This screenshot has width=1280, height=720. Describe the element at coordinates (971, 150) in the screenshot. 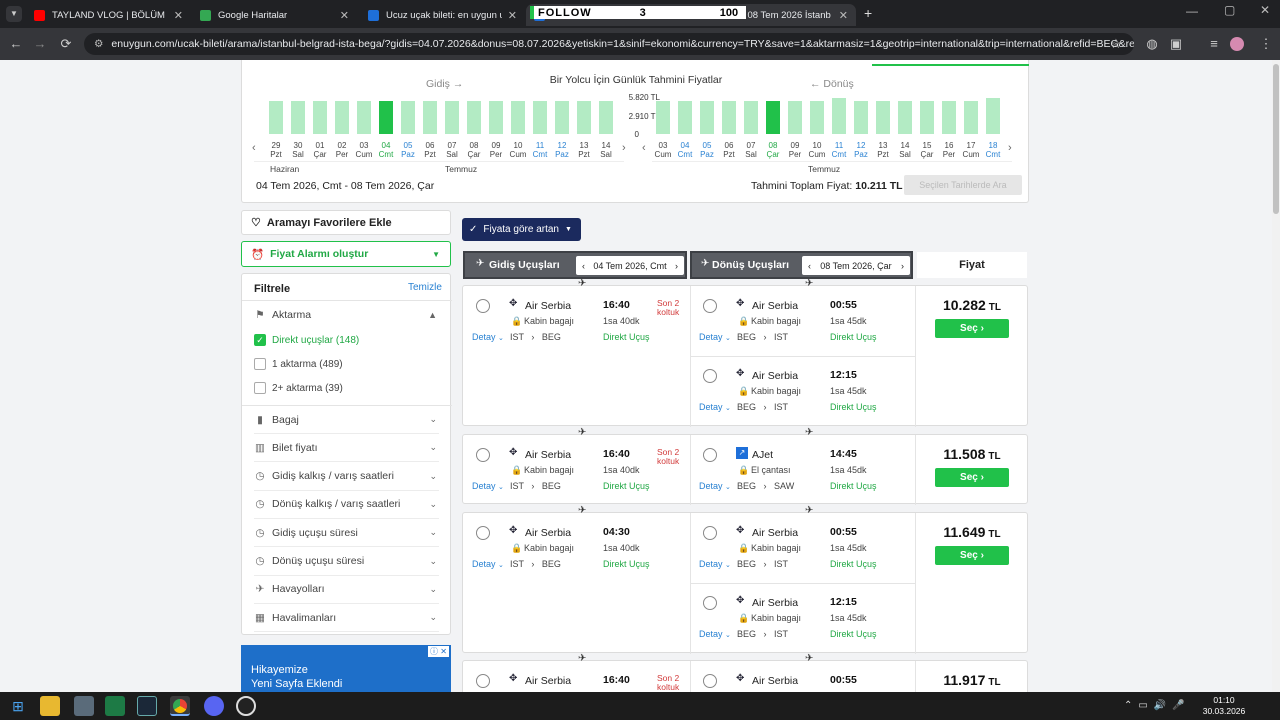

I see `return-day-label: 17 Cum` at that location.